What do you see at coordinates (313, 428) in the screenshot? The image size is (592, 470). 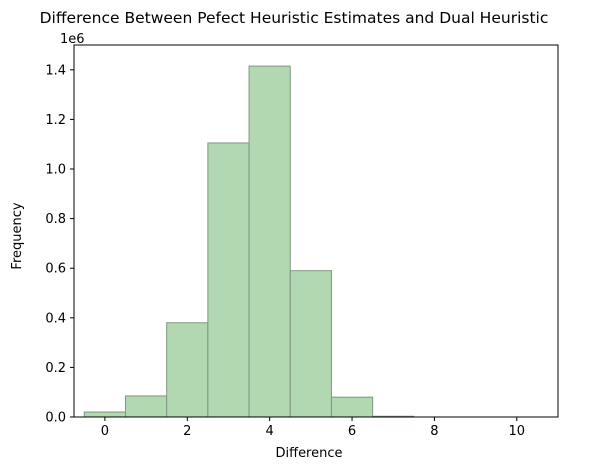 I see `x-axis-ticks: 0 2 4 6 8 10` at bounding box center [313, 428].